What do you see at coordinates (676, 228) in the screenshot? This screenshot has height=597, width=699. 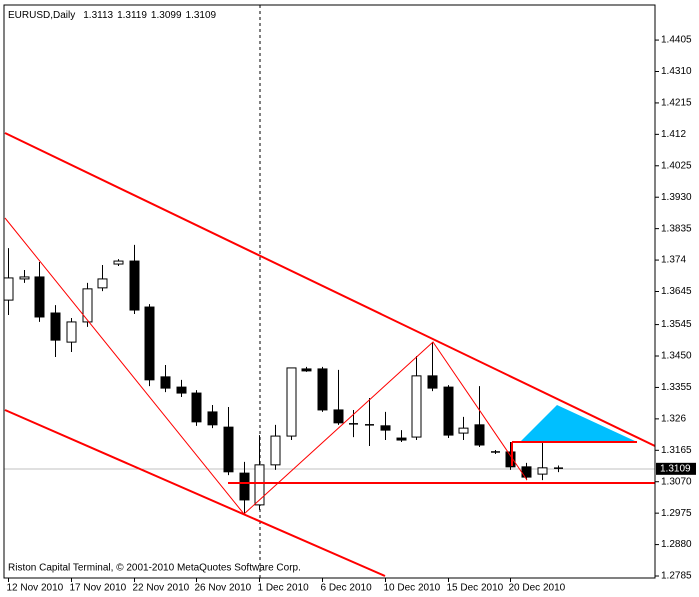 I see `y-tick-label: 1.3835` at bounding box center [676, 228].